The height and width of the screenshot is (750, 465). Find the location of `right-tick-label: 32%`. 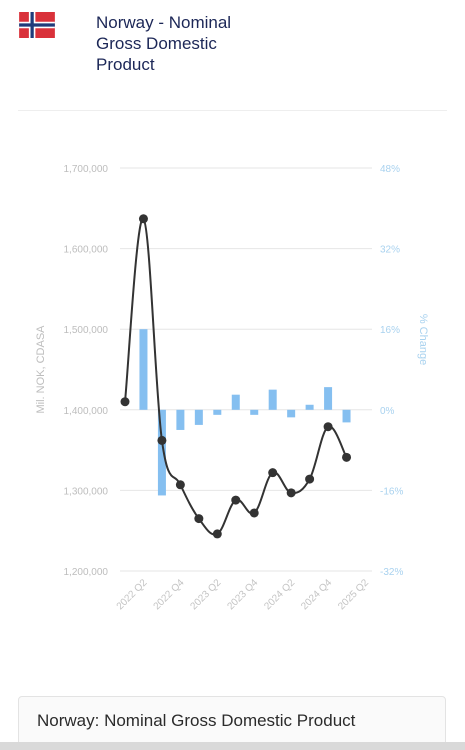

right-tick-label: 32% is located at coordinates (390, 250).